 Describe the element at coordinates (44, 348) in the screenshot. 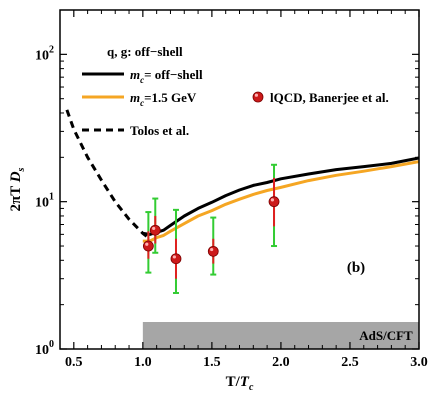

I see `y-tick-label: 10⁰` at that location.